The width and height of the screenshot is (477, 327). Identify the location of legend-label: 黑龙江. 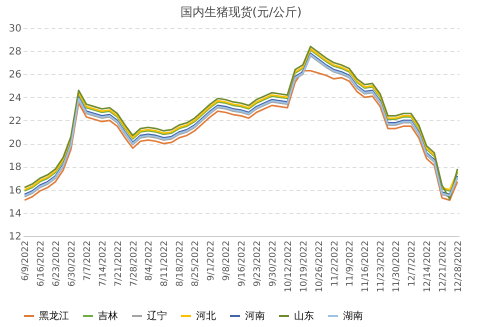
(54, 316).